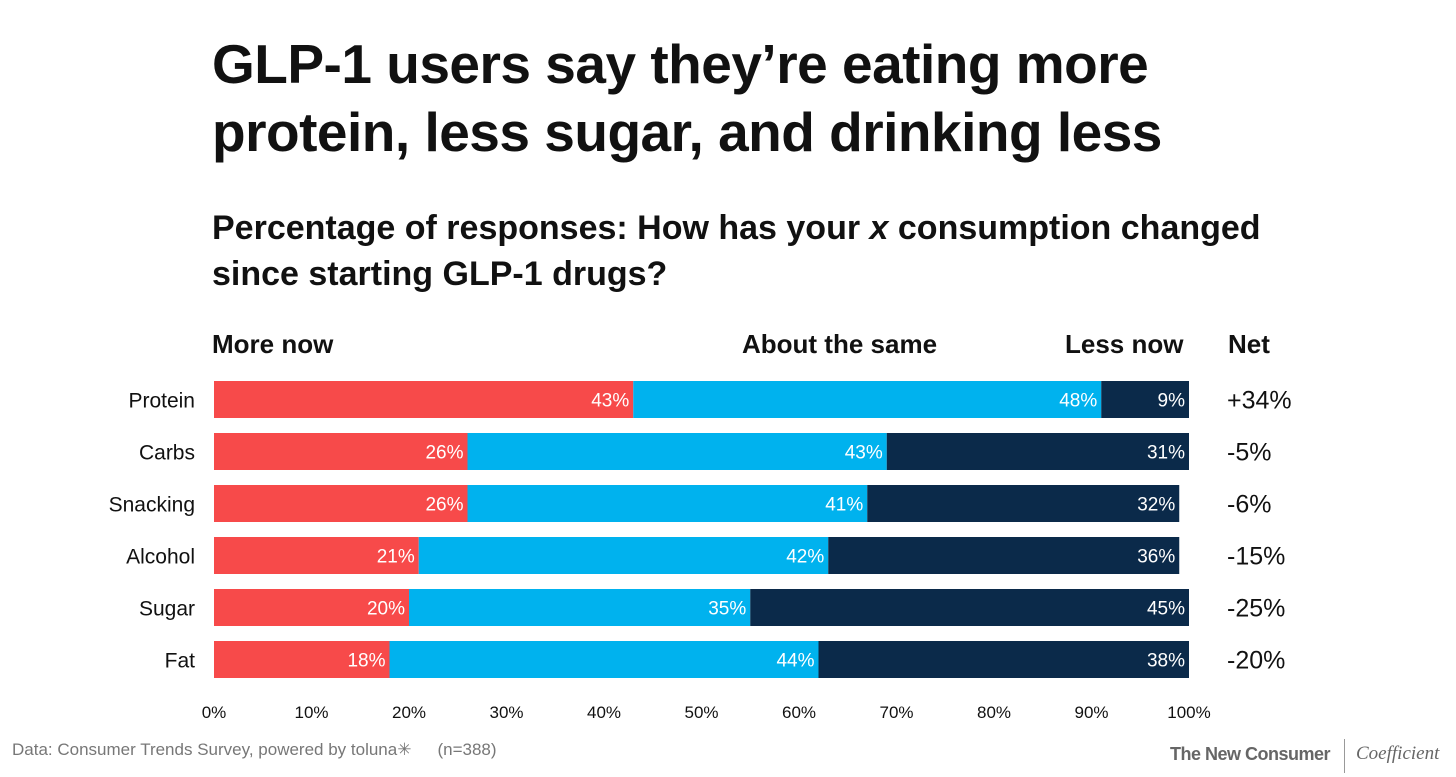 This screenshot has width=1456, height=777. I want to click on bar-carbs-about-the-same, so click(677, 451).